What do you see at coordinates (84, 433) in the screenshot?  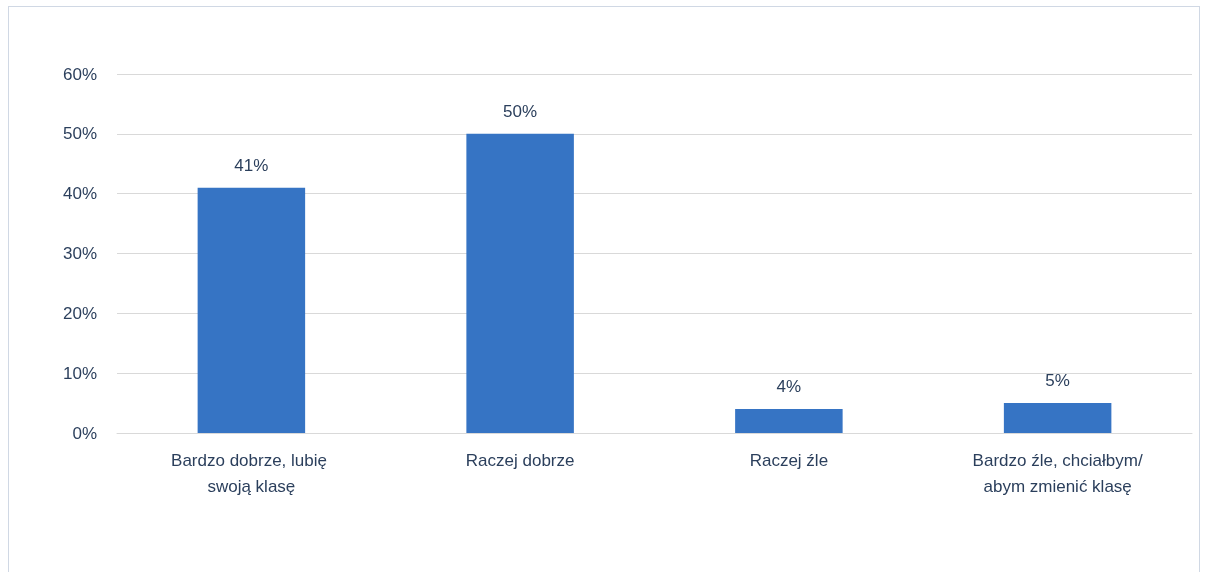 I see `y-tick-label: 0%` at bounding box center [84, 433].